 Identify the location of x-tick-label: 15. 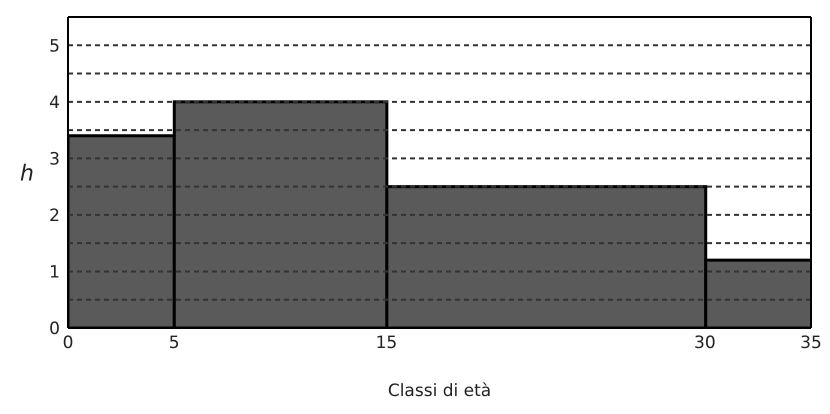
(387, 343).